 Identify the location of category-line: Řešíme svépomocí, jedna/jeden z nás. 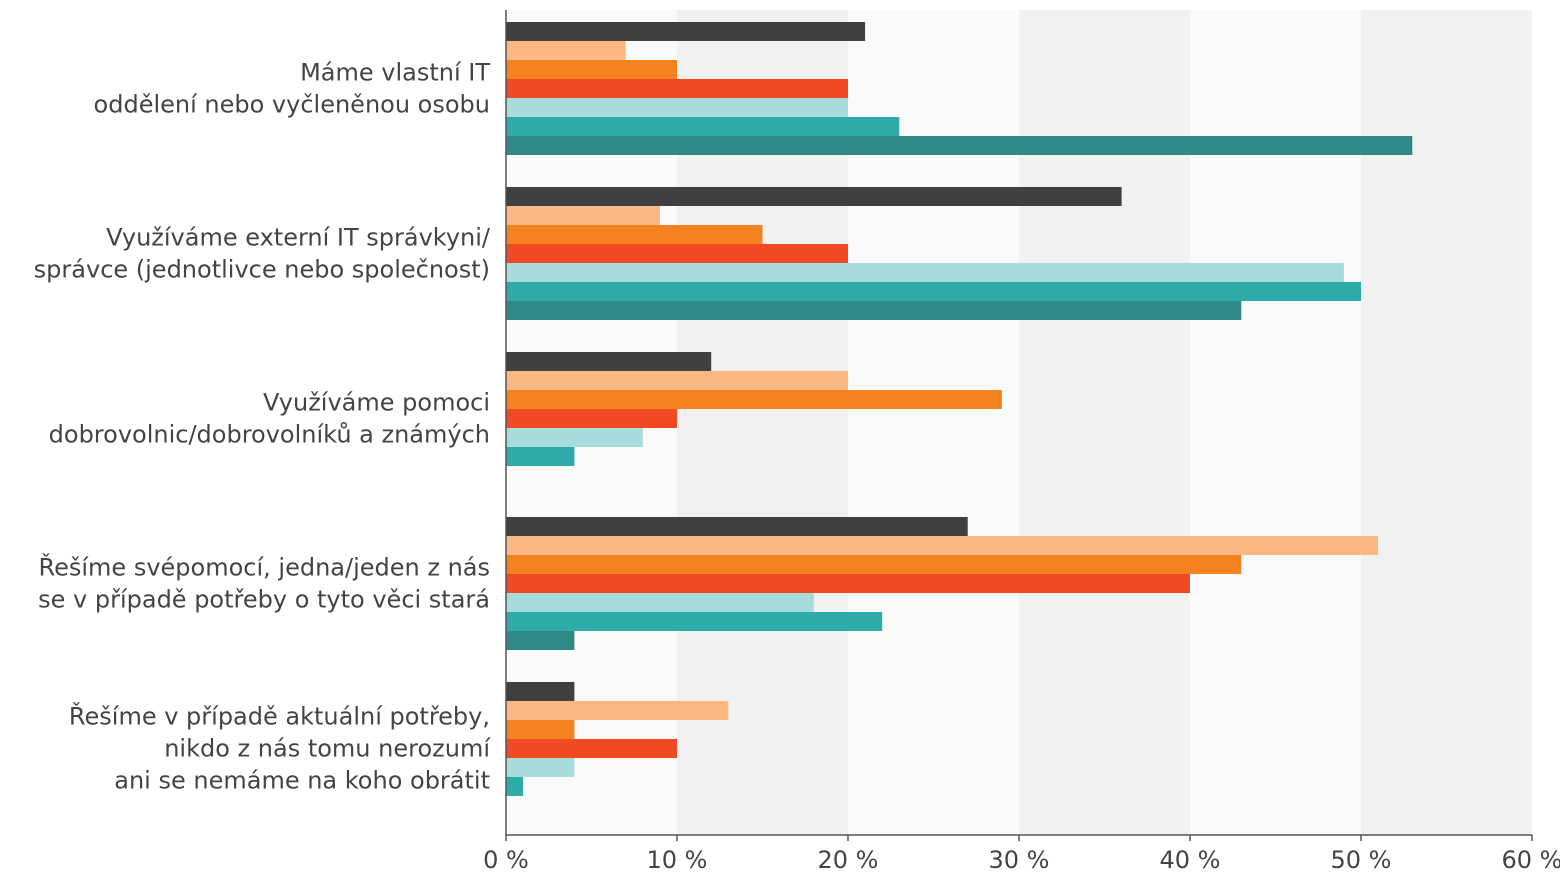
(264, 567).